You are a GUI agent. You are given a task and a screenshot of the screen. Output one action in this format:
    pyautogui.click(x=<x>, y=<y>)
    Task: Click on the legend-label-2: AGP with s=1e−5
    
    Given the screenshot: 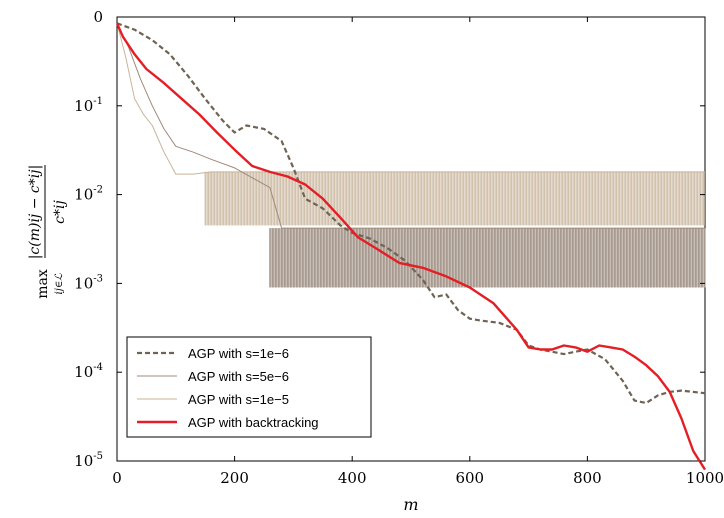 What is the action you would take?
    pyautogui.click(x=238, y=399)
    